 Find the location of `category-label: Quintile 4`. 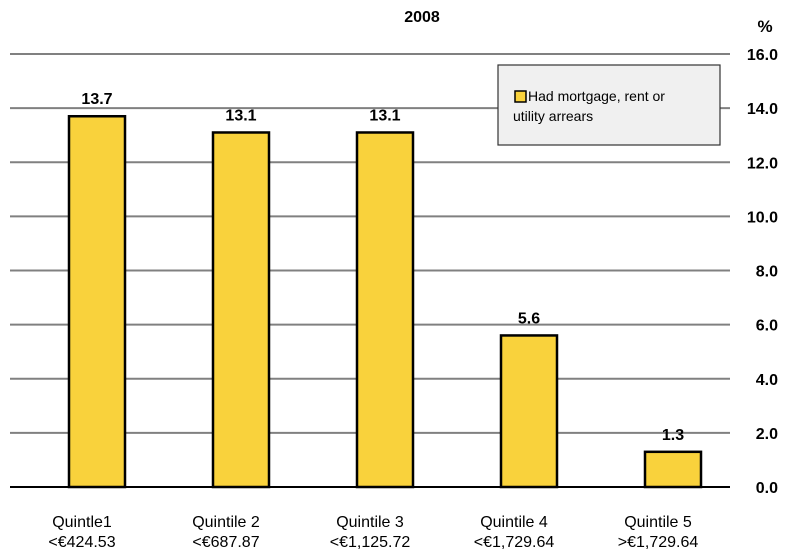

category-label: Quintile 4 is located at coordinates (514, 522).